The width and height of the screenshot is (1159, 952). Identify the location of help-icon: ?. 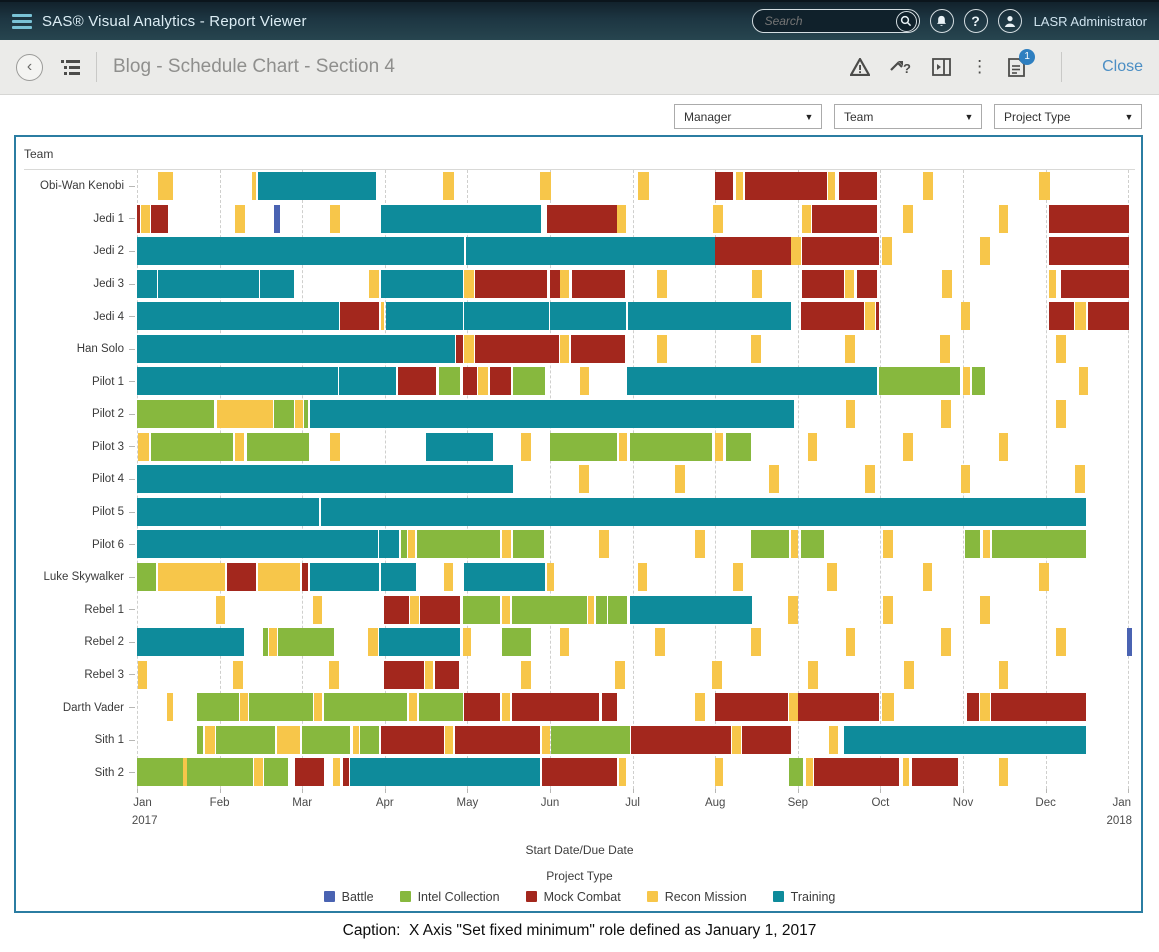
(975, 21).